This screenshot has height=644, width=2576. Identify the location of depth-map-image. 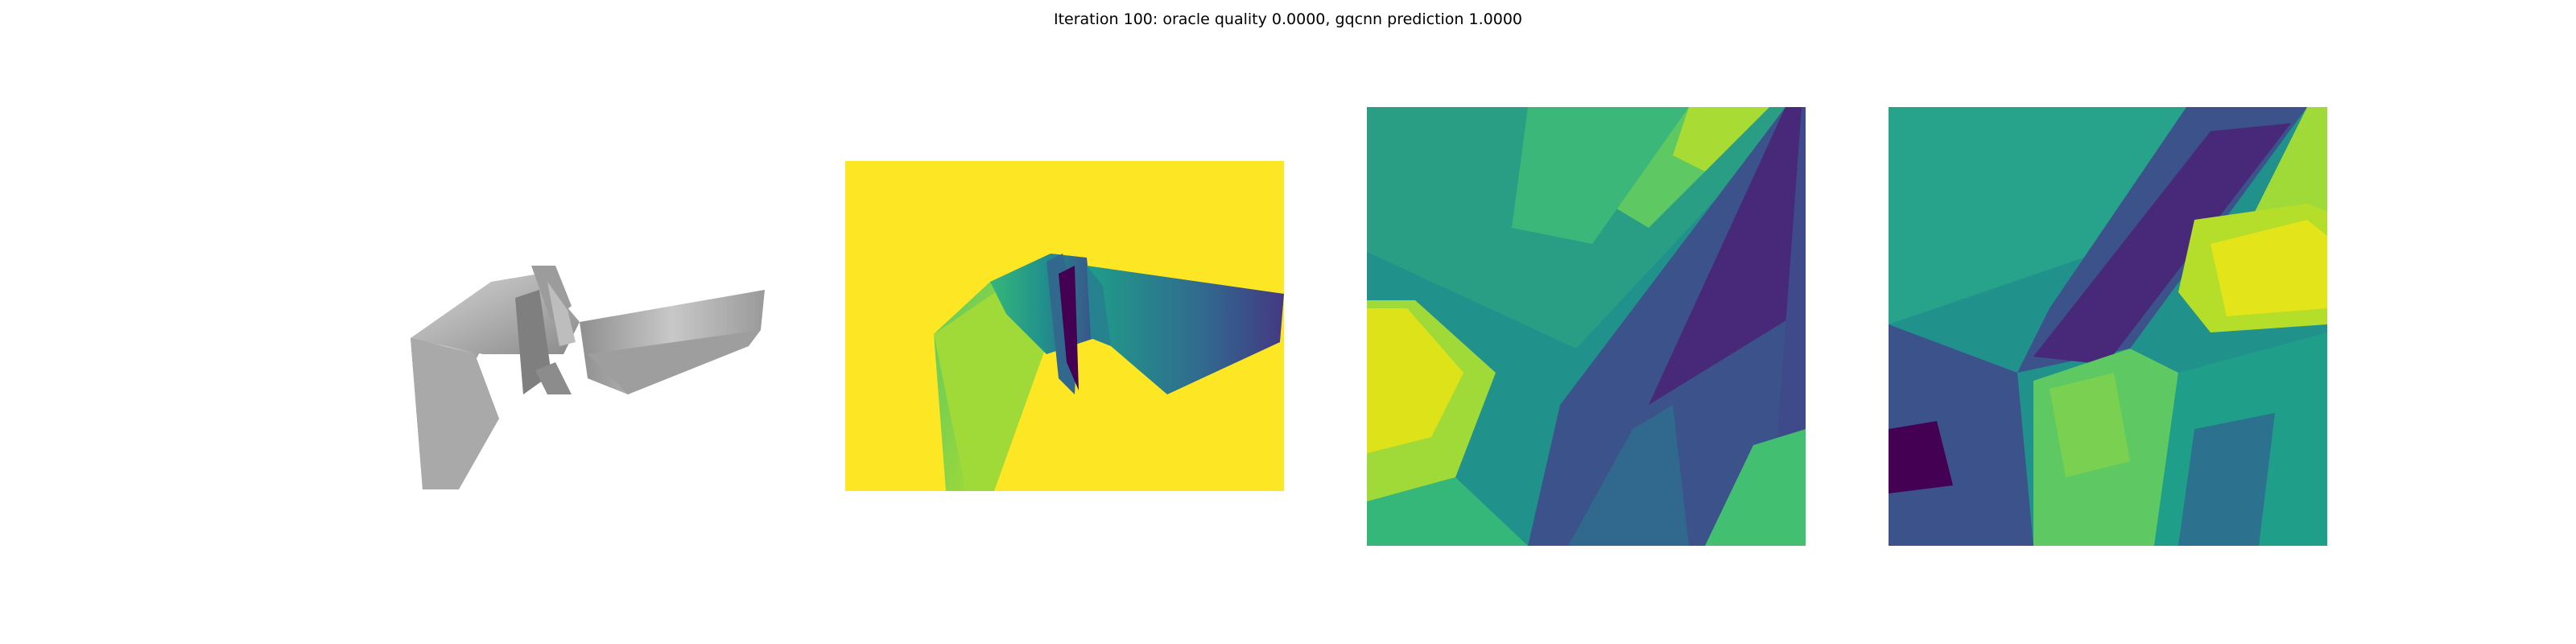
(1064, 326).